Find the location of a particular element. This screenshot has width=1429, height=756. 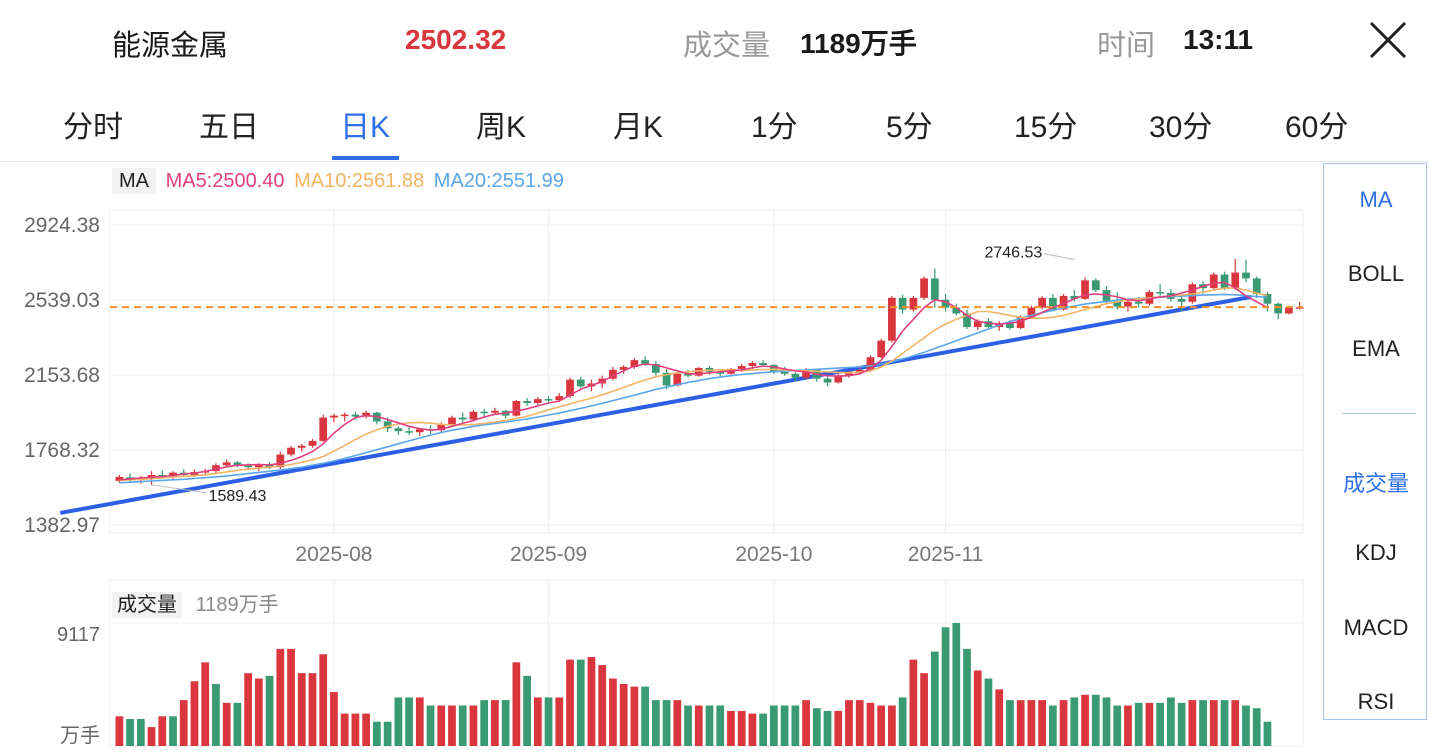

close-icon is located at coordinates (1388, 40).